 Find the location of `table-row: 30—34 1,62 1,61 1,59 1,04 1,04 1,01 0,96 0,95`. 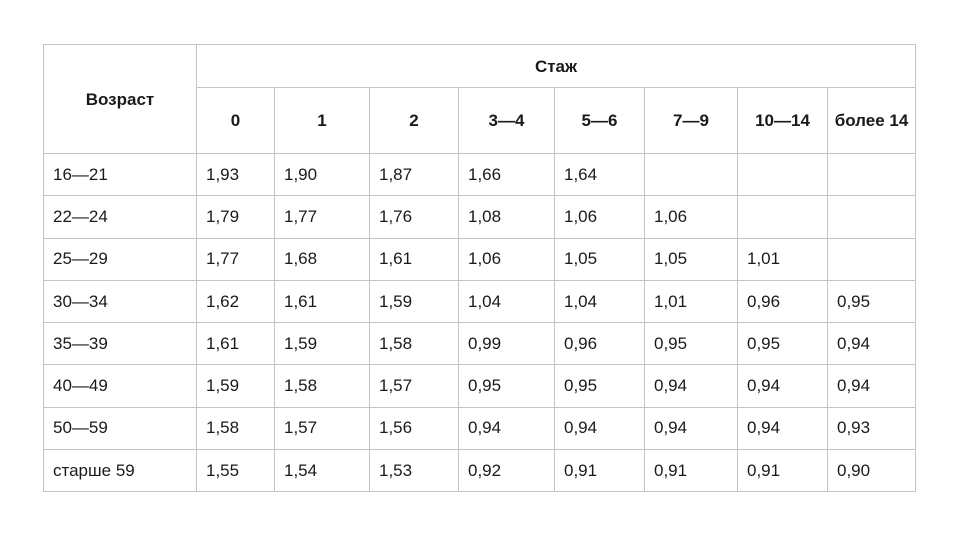

table-row: 30—34 1,62 1,61 1,59 1,04 1,04 1,01 0,96 0,95 is located at coordinates (479, 301).